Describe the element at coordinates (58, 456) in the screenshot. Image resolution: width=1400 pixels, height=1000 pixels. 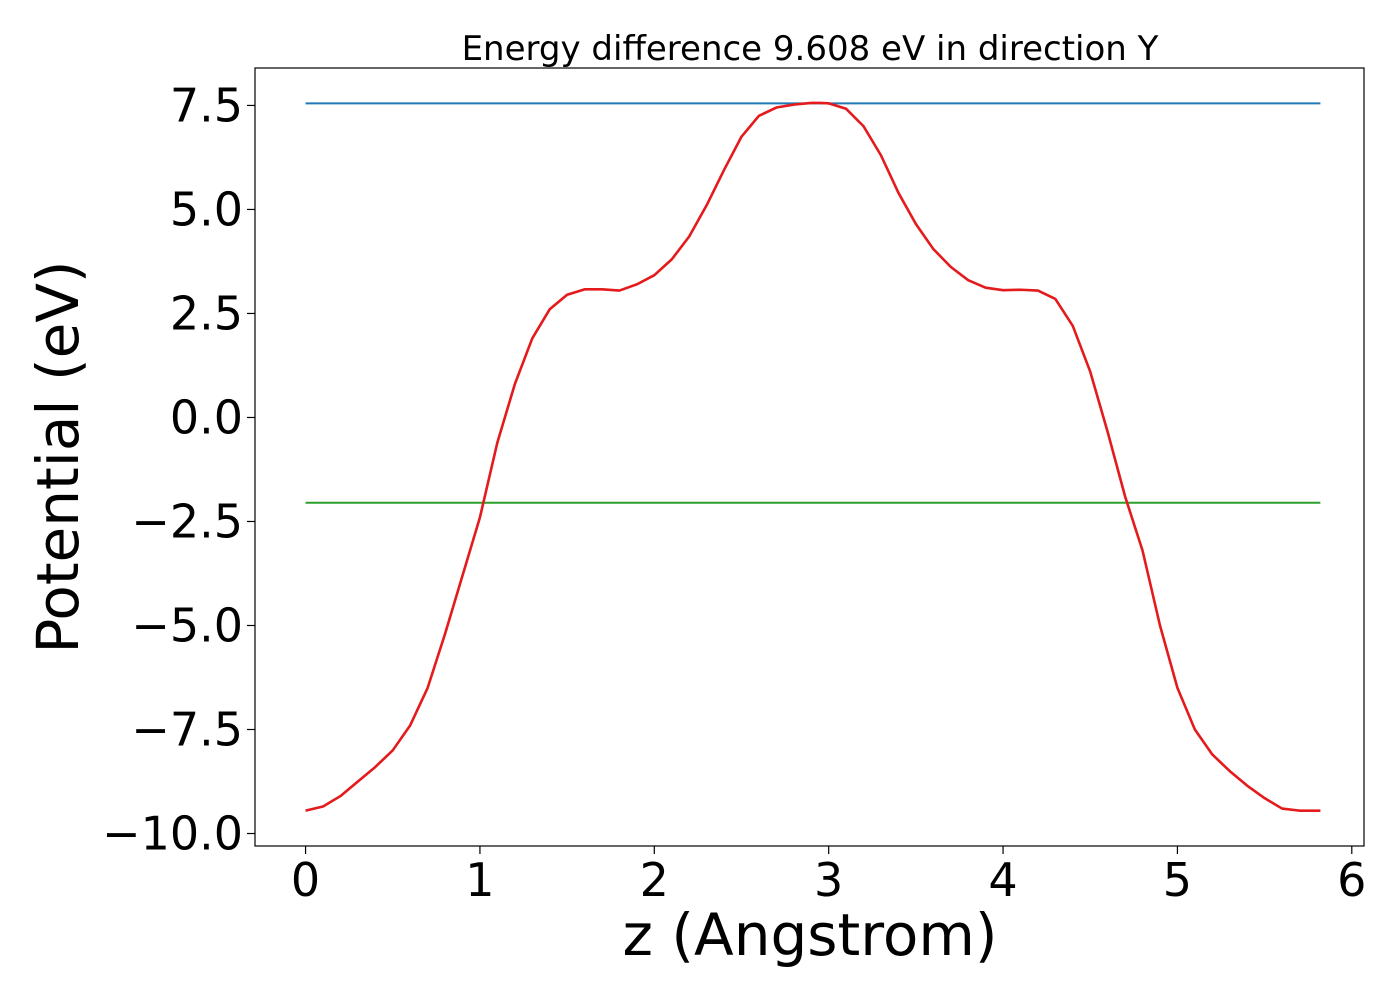
I see `y-axis-label: Potential (eV)` at that location.